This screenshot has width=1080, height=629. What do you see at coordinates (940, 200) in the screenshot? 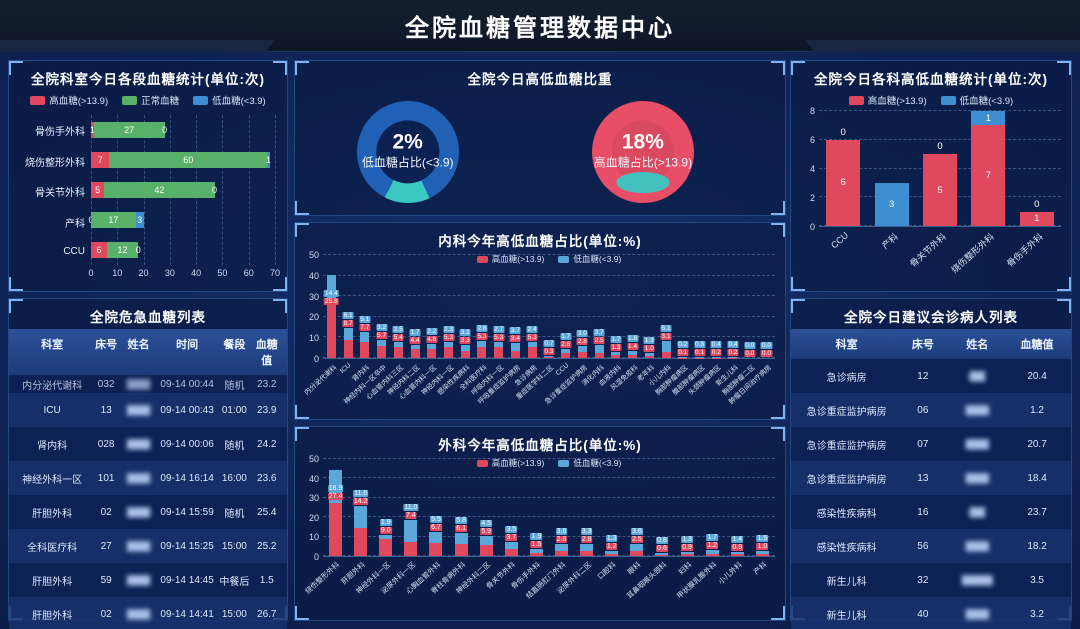
I see `plot-column: 6 0 3 5 0 1 7 1 0 CCU 产科 骨关节外科 烧伤整形外科 骨伤手外科` at bounding box center [940, 200].